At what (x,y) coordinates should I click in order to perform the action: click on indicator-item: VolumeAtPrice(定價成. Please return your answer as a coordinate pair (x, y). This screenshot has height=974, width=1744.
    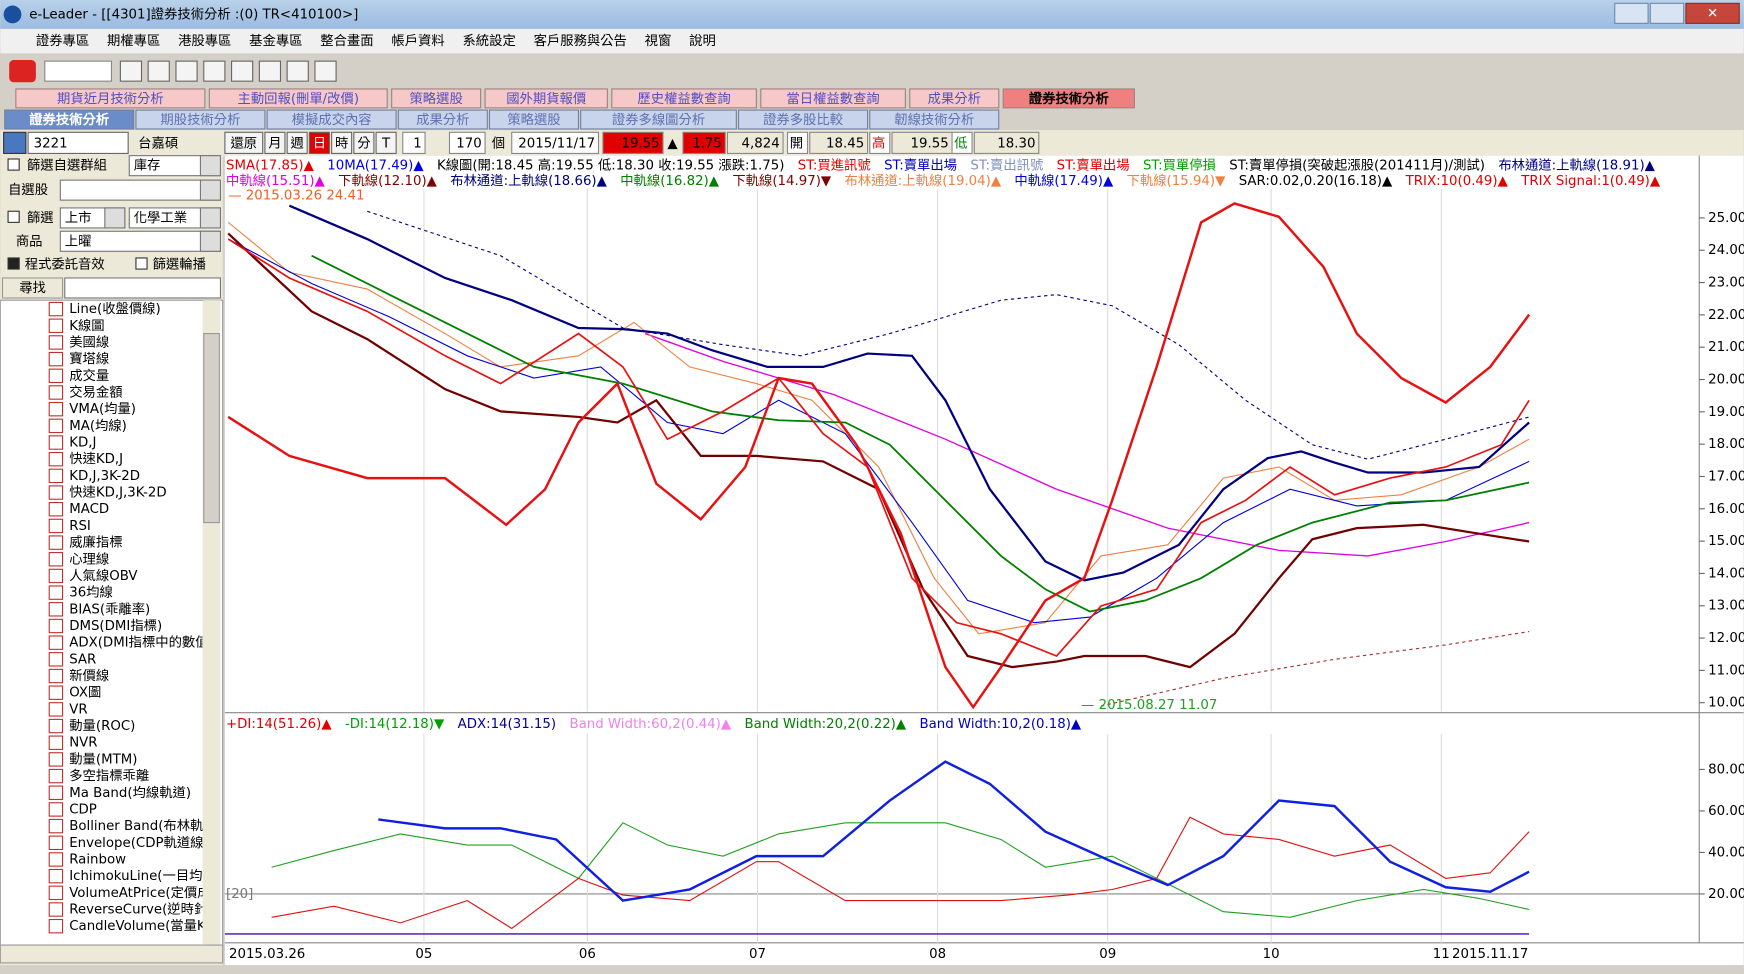
    Looking at the image, I should click on (139, 893).